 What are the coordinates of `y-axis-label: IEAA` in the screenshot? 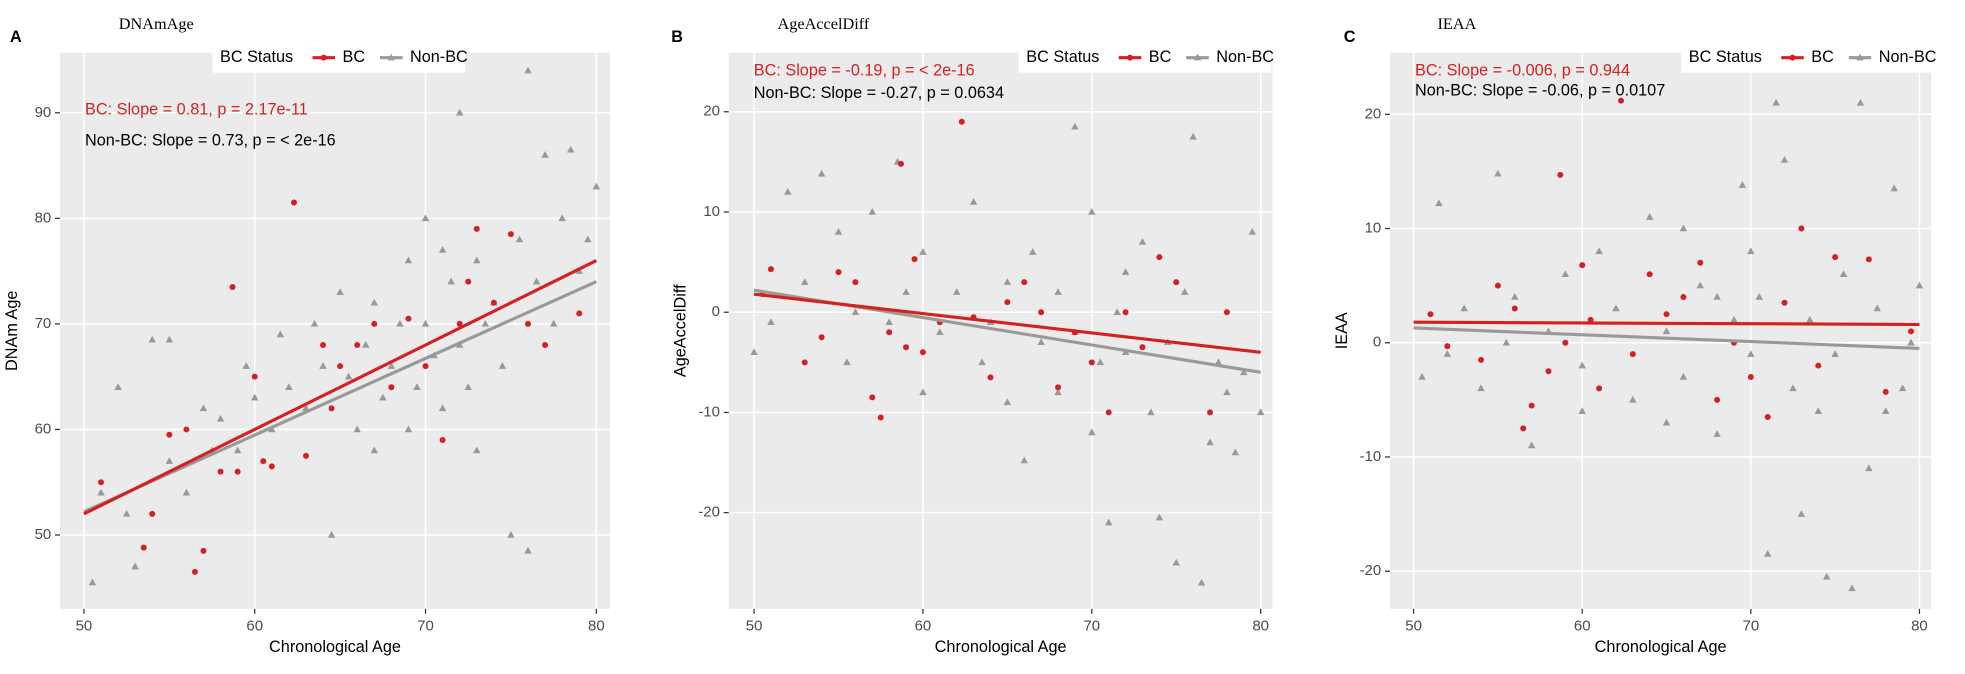 It's located at (1342, 330).